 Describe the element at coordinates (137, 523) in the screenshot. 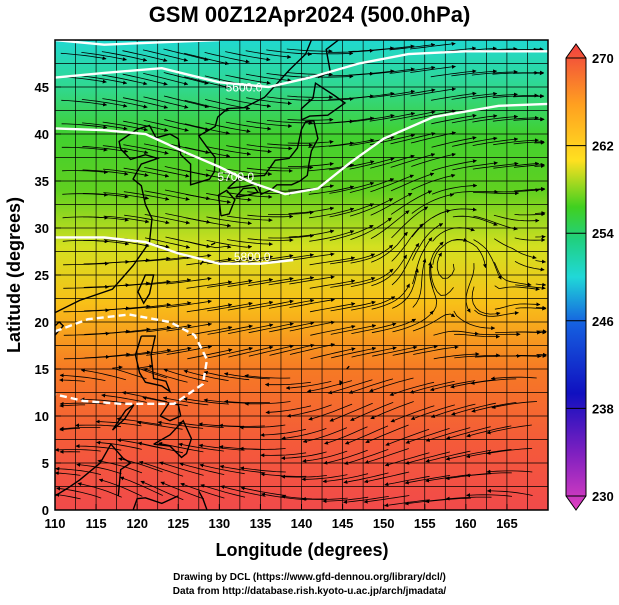

I see `x-tick-label: 120` at that location.